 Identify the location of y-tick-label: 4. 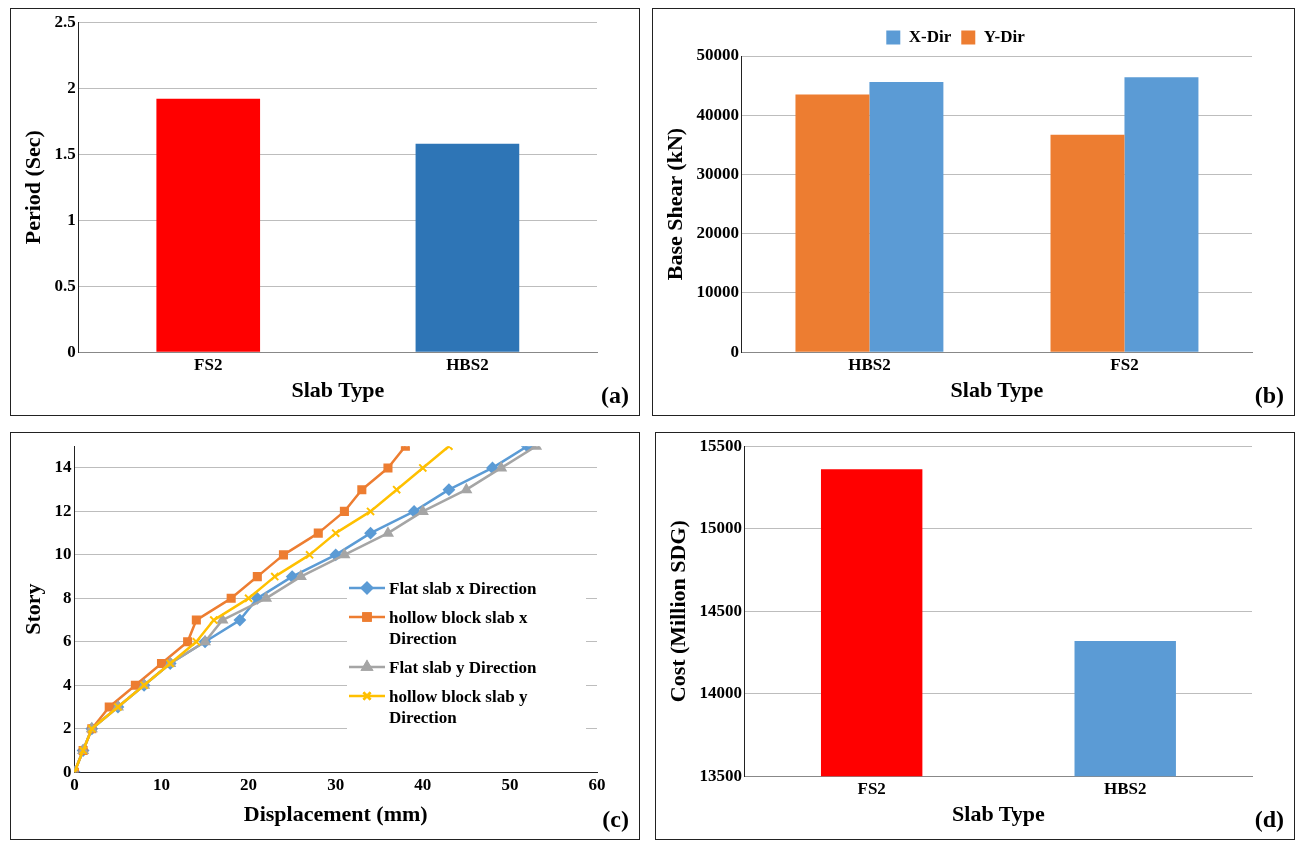
(67, 684).